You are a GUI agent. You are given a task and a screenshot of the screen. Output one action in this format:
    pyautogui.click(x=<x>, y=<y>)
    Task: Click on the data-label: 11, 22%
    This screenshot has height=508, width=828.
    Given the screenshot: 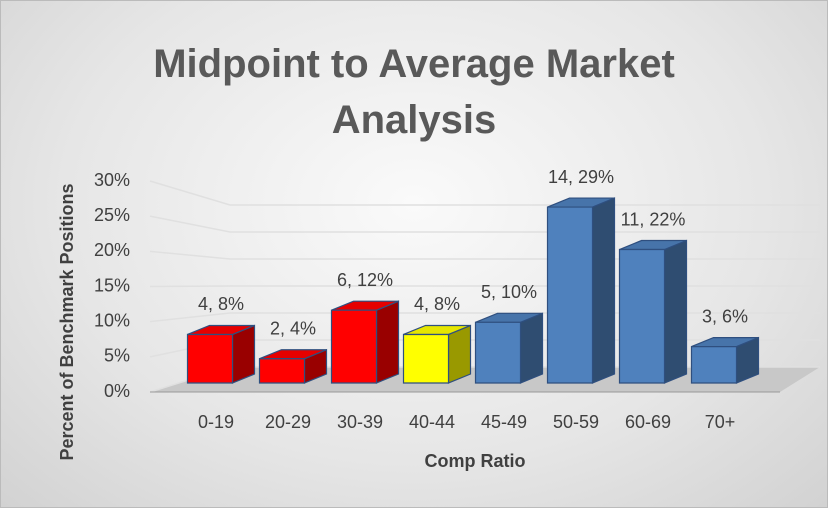 What is the action you would take?
    pyautogui.click(x=653, y=219)
    